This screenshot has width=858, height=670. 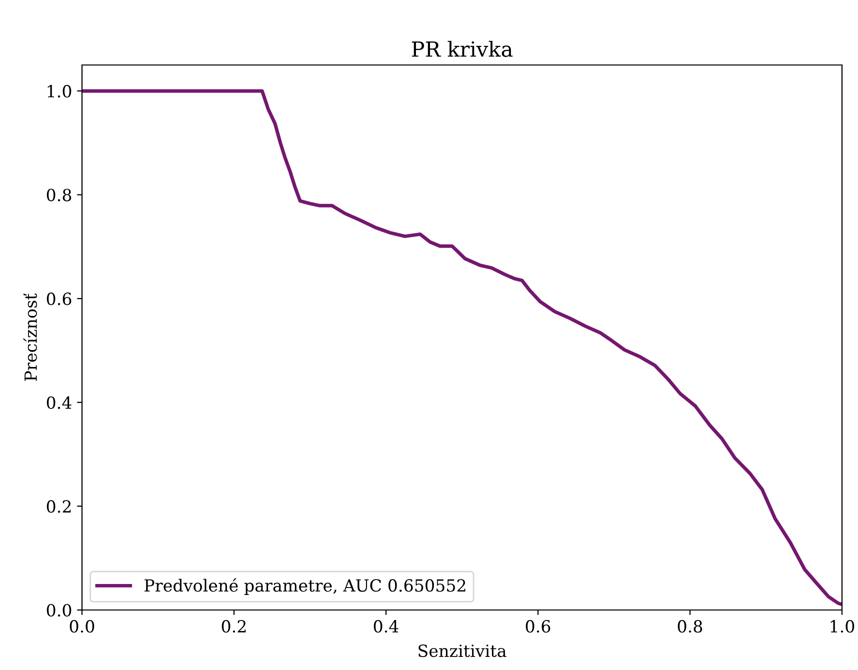 What do you see at coordinates (462, 48) in the screenshot?
I see `chart-title: PR krivka` at bounding box center [462, 48].